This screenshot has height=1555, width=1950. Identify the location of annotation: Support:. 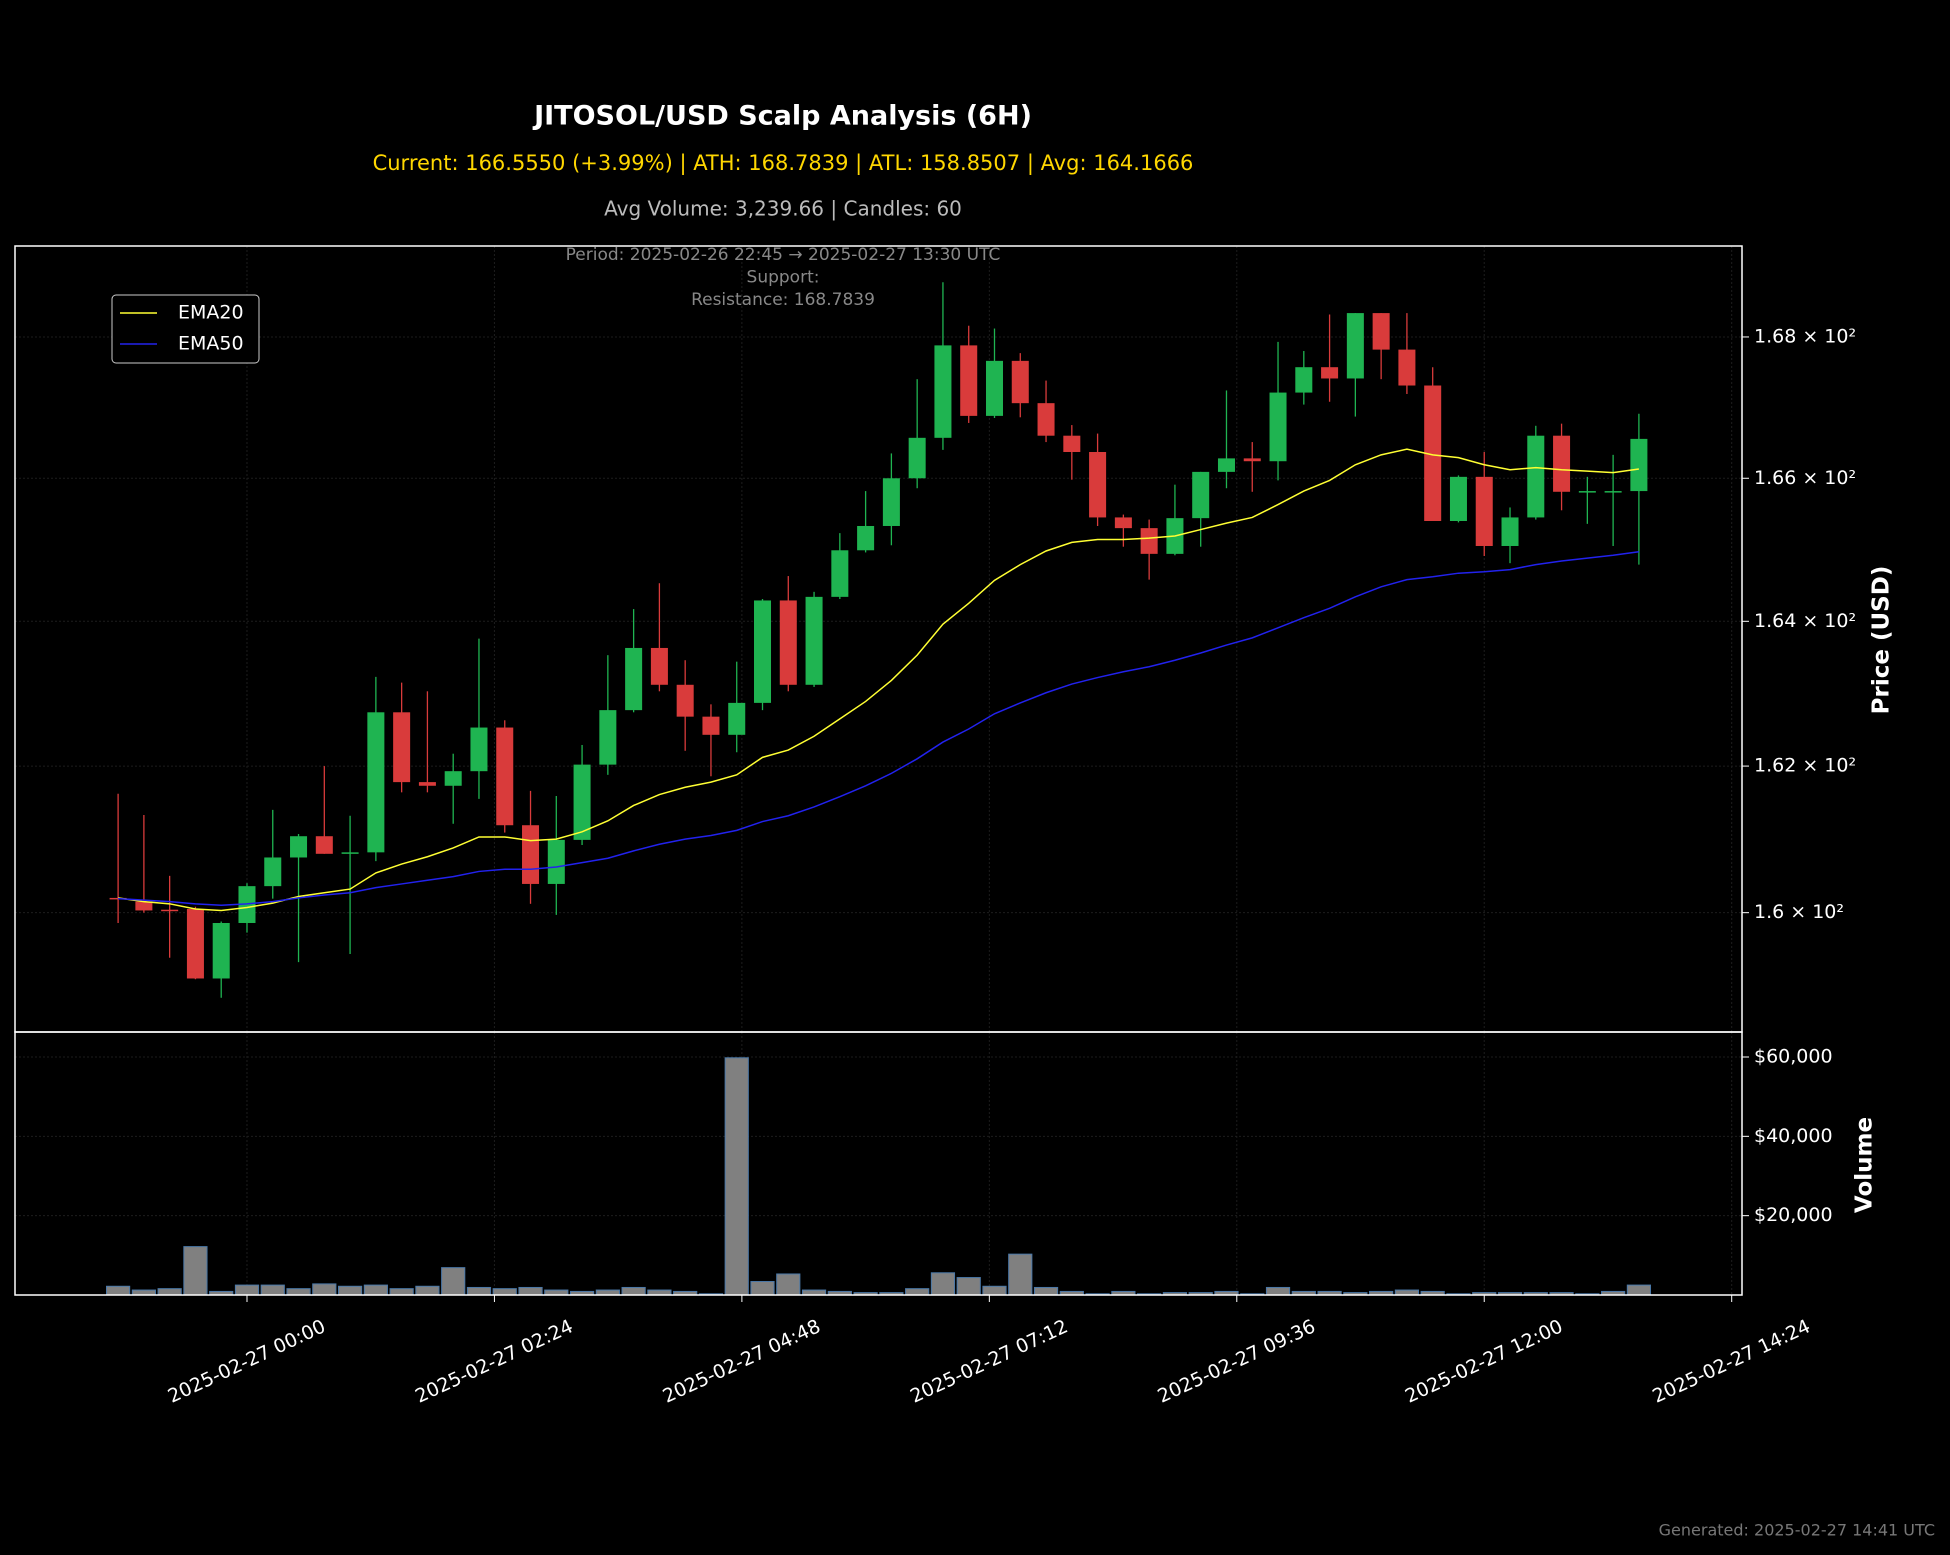
(783, 278).